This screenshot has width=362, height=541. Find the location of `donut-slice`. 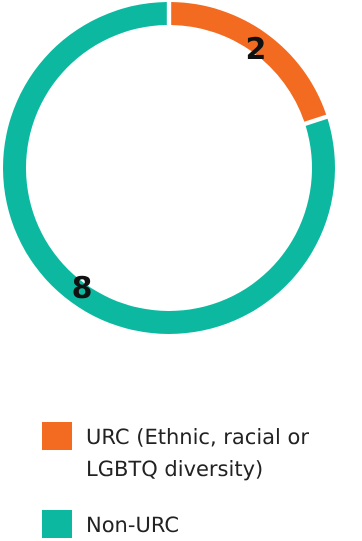

donut-slice is located at coordinates (248, 62).